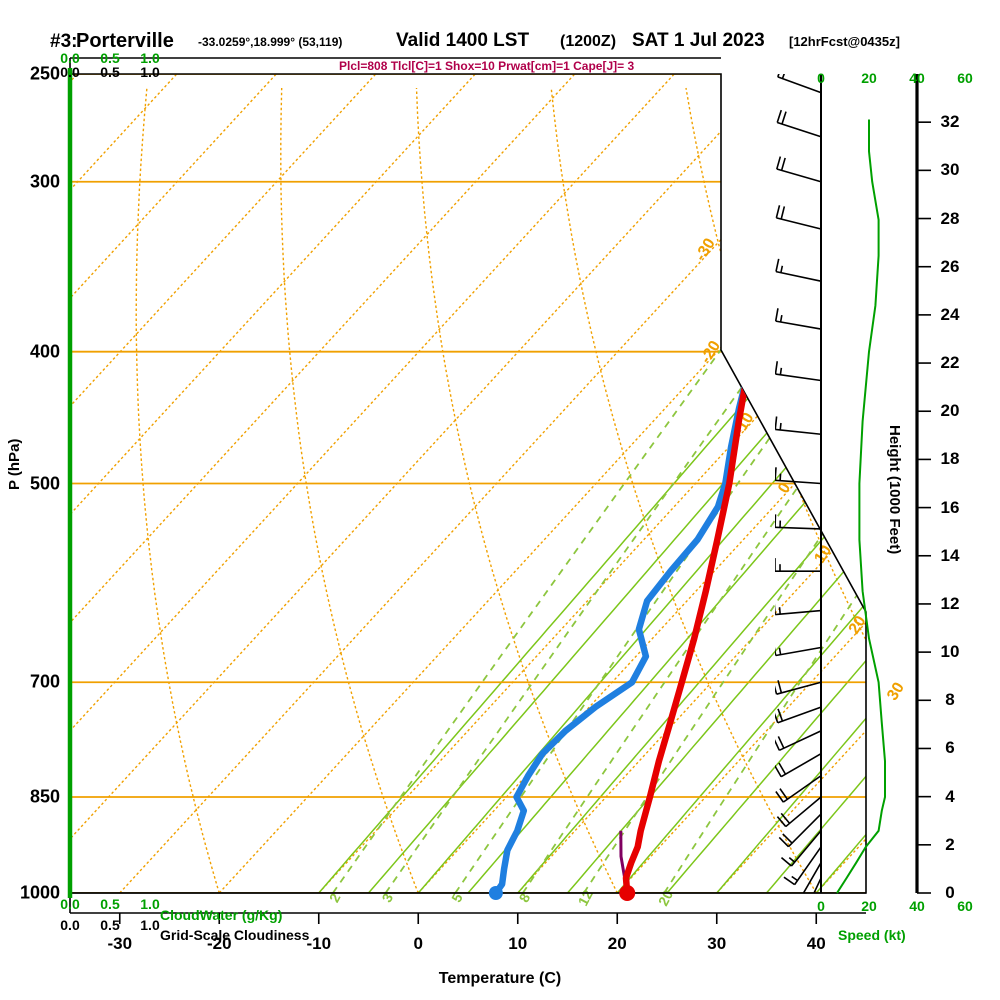  I want to click on temperature-tick-40: 40, so click(816, 943).